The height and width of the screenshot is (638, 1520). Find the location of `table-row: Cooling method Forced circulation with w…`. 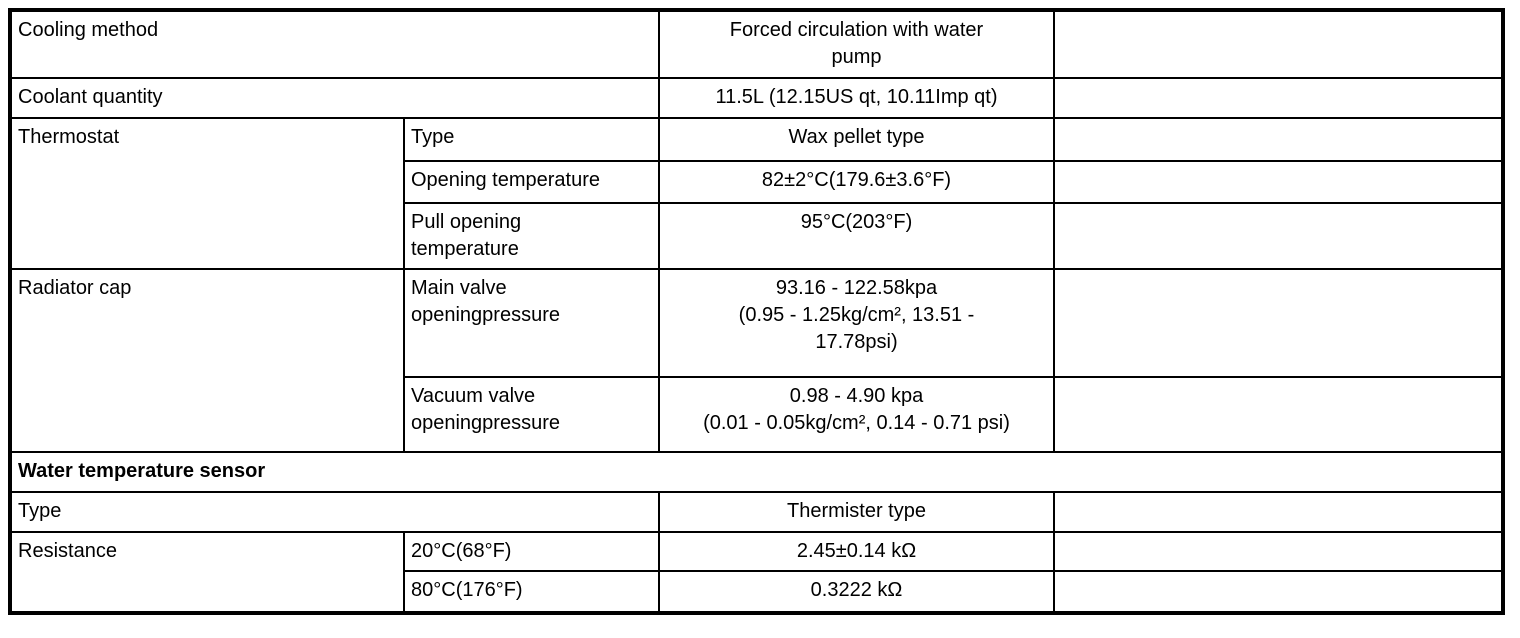

table-row: Cooling method Forced circulation with w… is located at coordinates (756, 44).